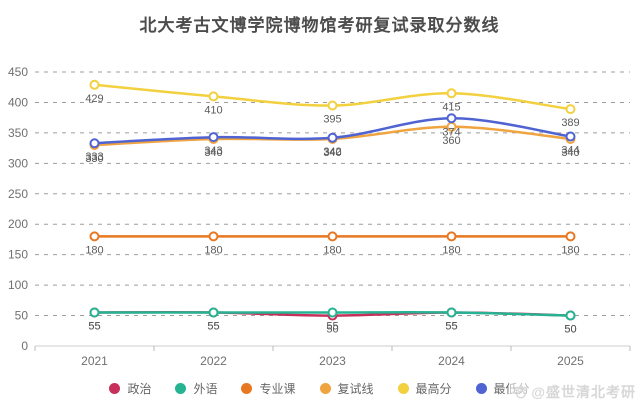 The image size is (639, 405). What do you see at coordinates (570, 136) in the screenshot?
I see `point-min-score-2025` at bounding box center [570, 136].